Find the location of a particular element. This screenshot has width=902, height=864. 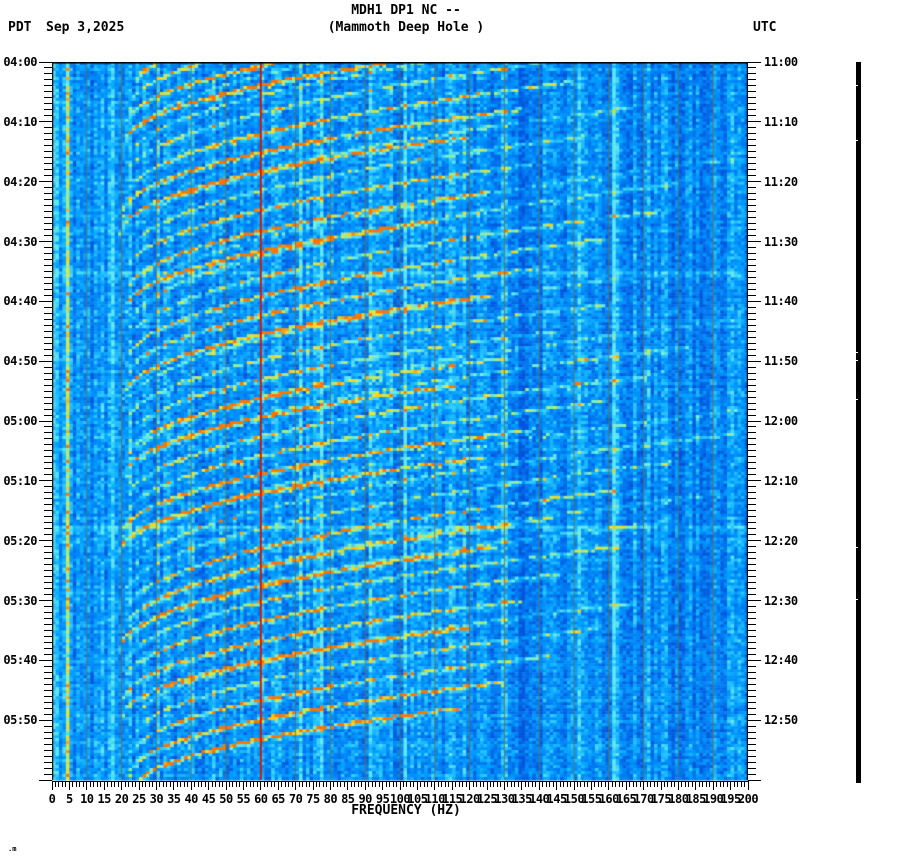

freq-tick-label: 65 is located at coordinates (278, 799).